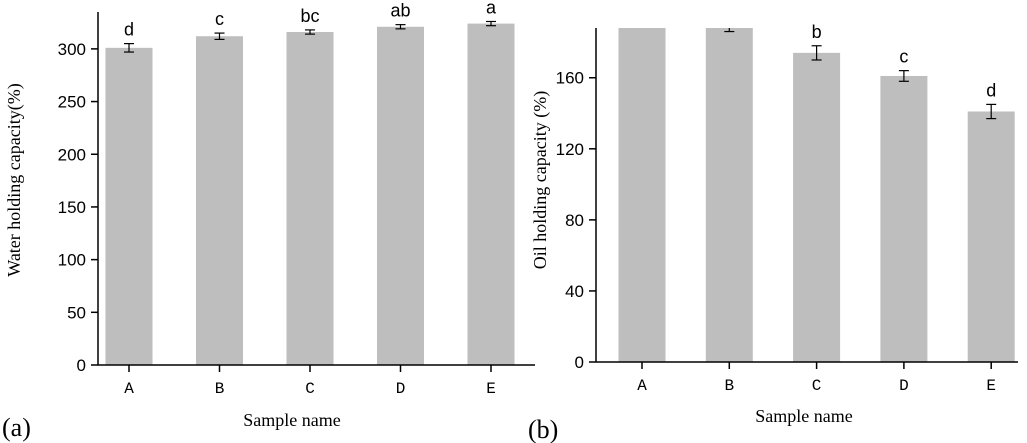 The height and width of the screenshot is (443, 1027). Describe the element at coordinates (81, 365) in the screenshot. I see `chart-a-ytick-label: 0` at that location.